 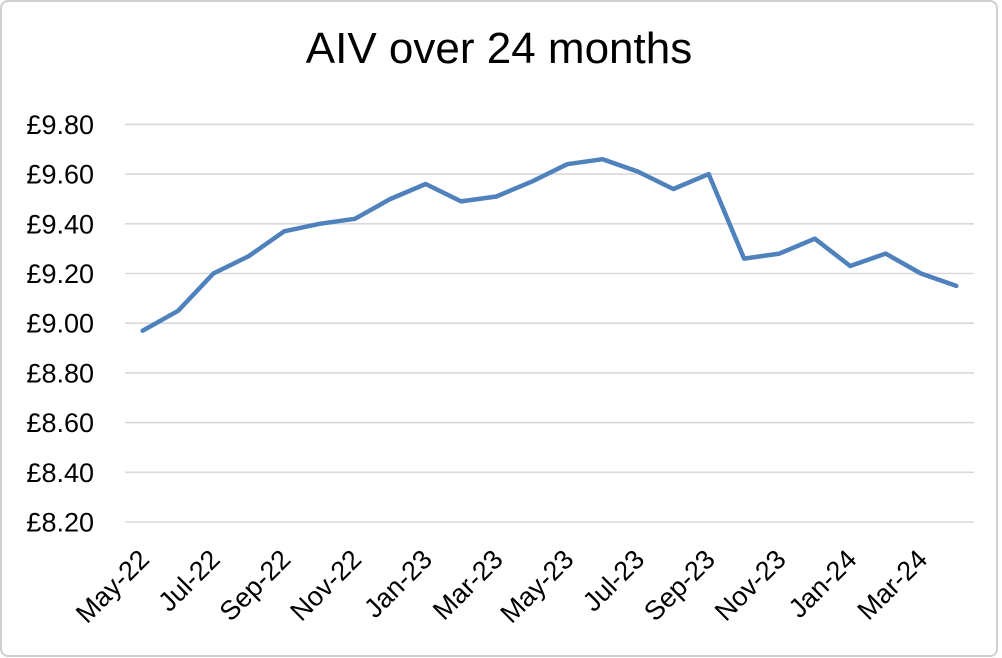 I want to click on x-axis-tick-label: Nov-23, so click(x=750, y=585).